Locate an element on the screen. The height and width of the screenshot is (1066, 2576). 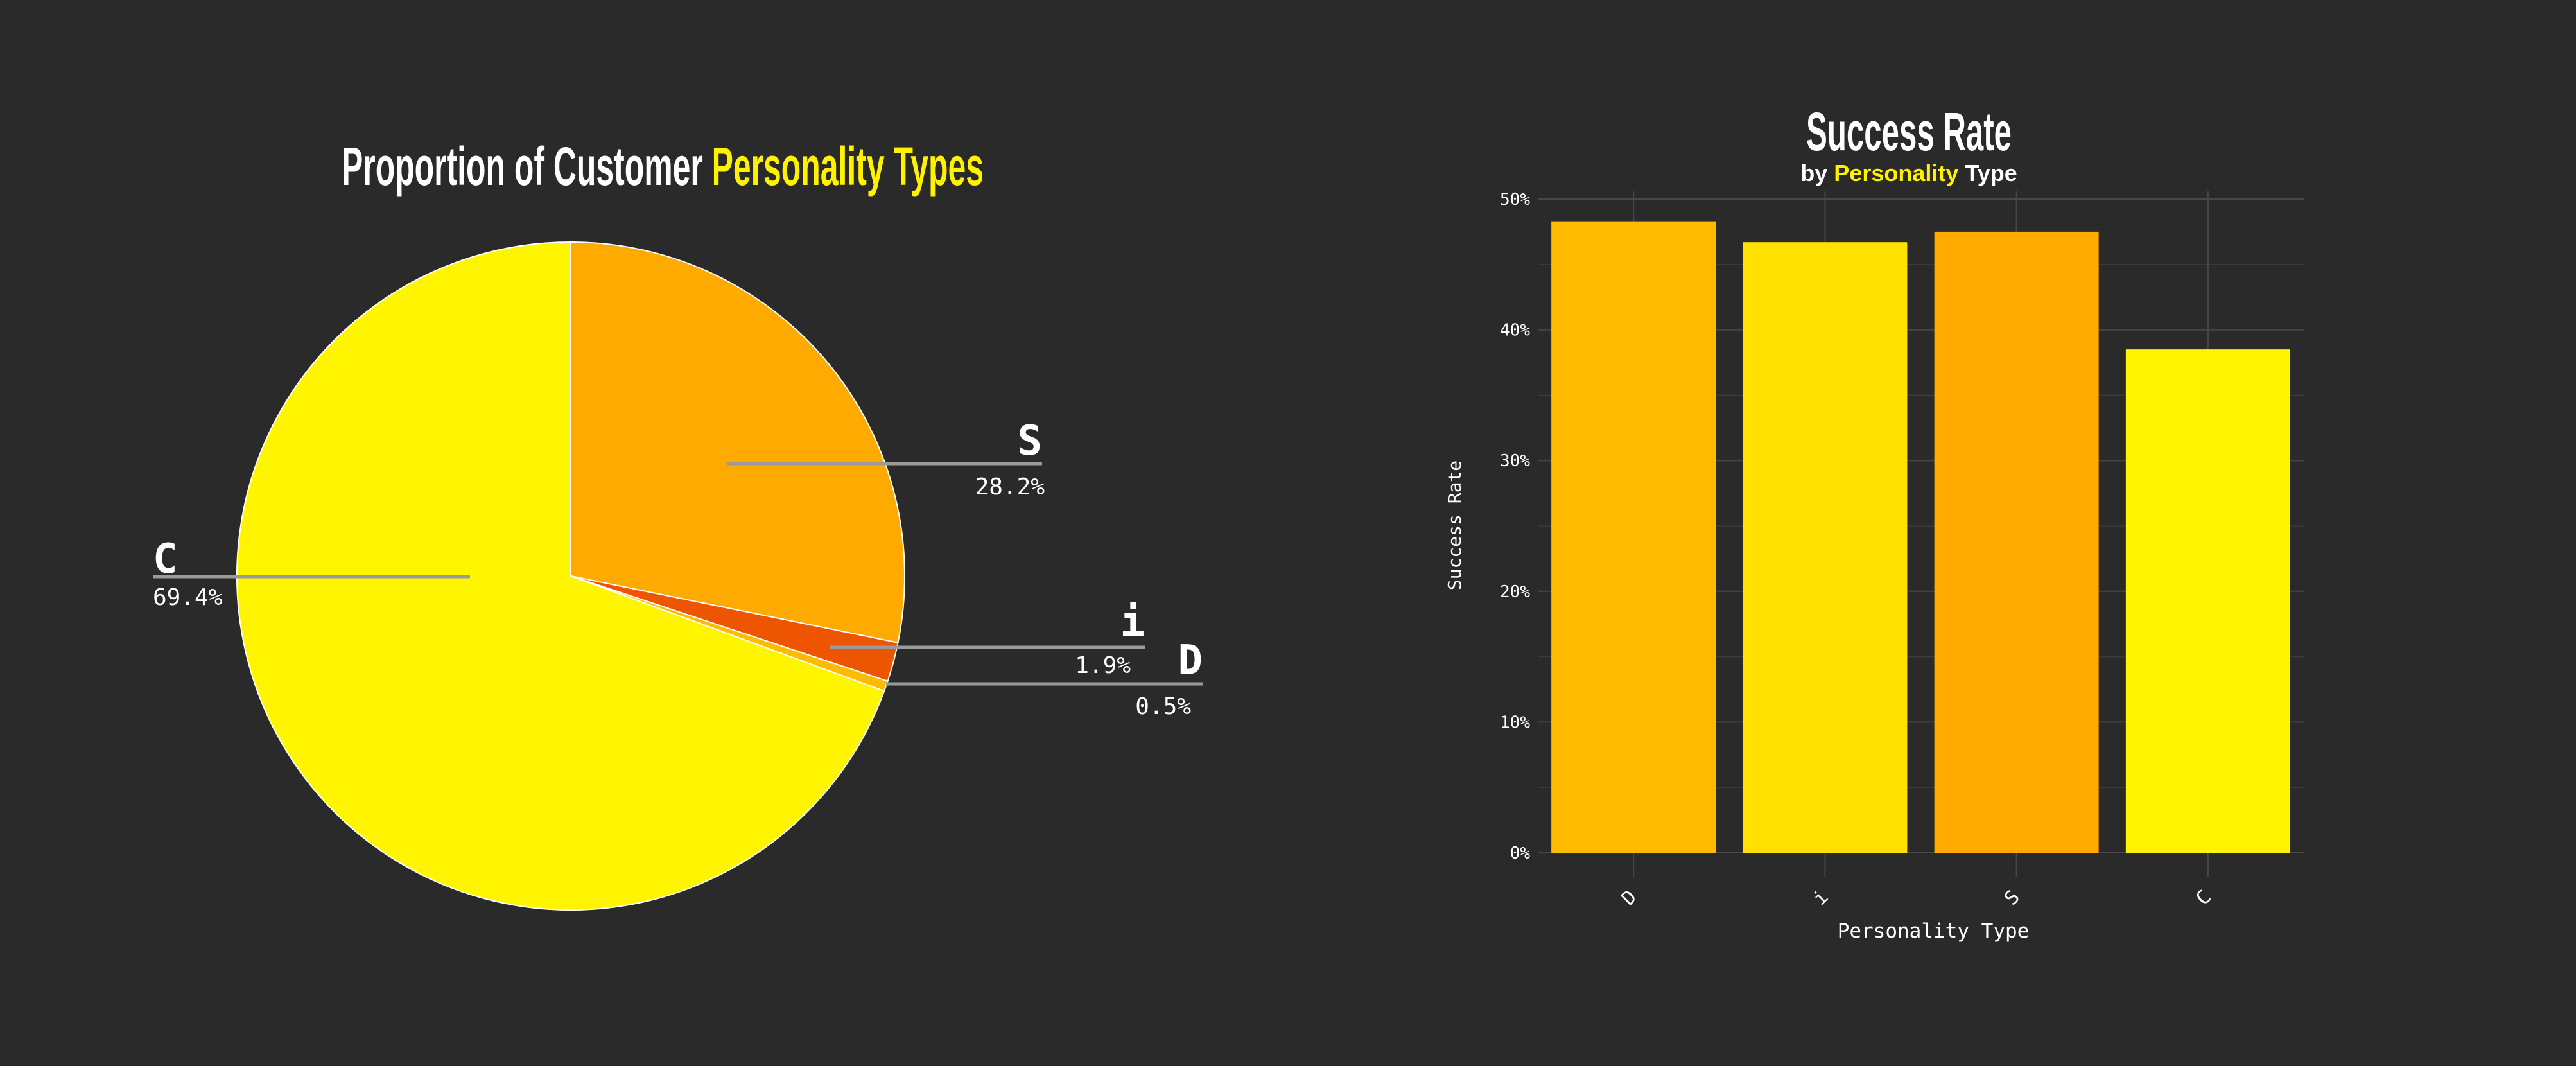
pie-title-prefix: Proportion of Customer is located at coordinates (527, 166).